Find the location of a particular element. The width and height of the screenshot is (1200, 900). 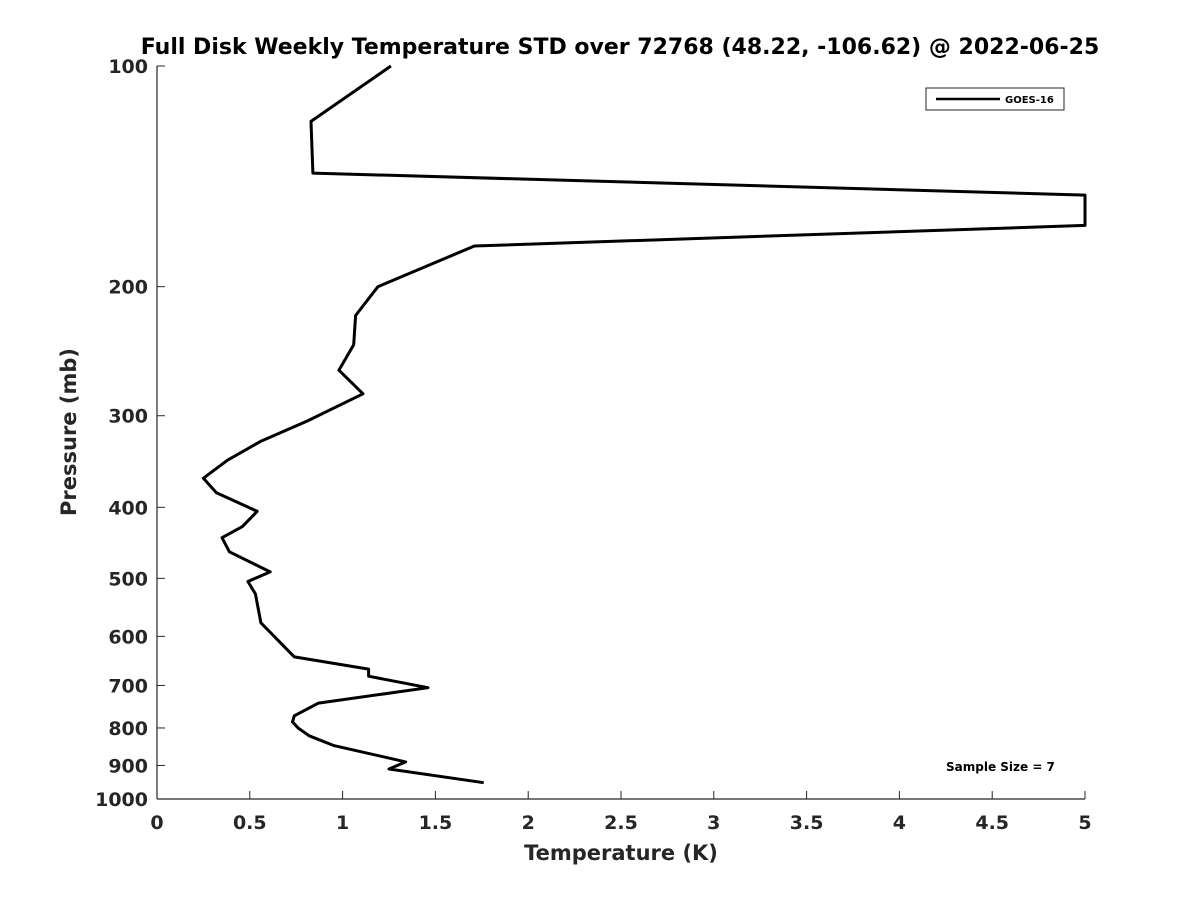

x-tick-label: 2.5 is located at coordinates (621, 823).